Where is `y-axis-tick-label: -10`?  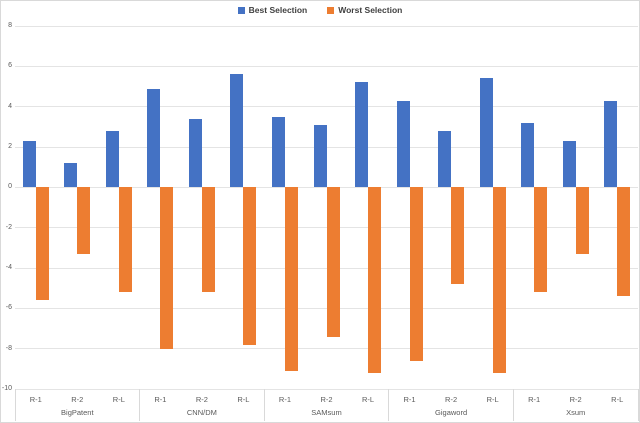
y-axis-tick-label: -10 is located at coordinates (6, 388).